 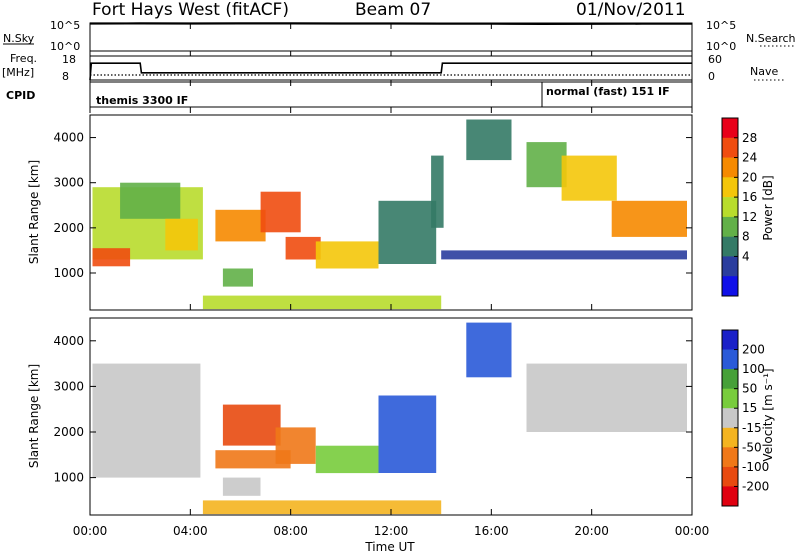 I want to click on velocity-ytick-label-2: 2000, so click(x=68, y=432).